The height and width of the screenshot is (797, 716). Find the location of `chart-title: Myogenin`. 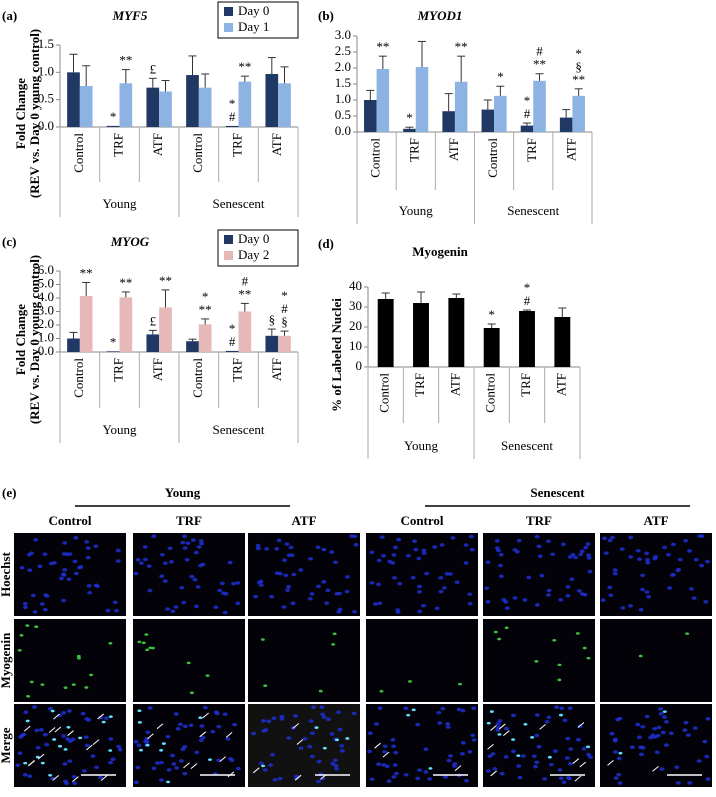

chart-title: Myogenin is located at coordinates (440, 251).